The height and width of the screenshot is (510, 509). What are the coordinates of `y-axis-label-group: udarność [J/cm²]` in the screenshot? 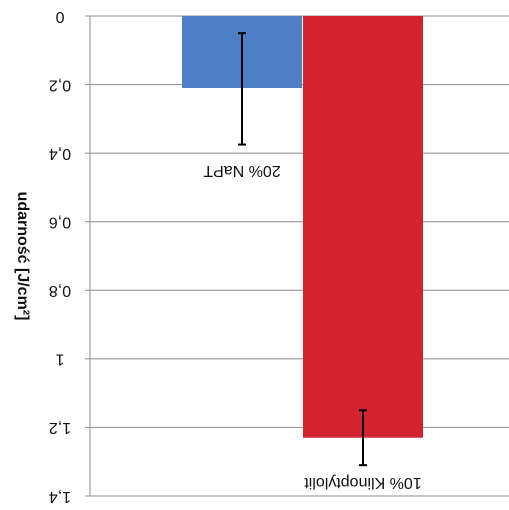 It's located at (22, 256).